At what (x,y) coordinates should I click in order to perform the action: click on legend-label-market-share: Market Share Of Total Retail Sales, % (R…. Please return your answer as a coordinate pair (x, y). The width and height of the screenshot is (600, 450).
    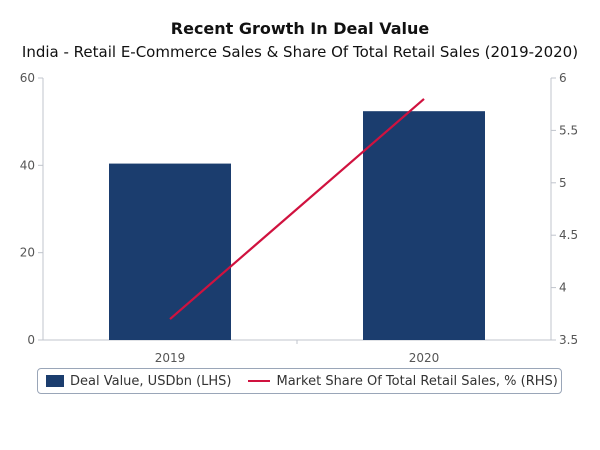
    Looking at the image, I should click on (417, 381).